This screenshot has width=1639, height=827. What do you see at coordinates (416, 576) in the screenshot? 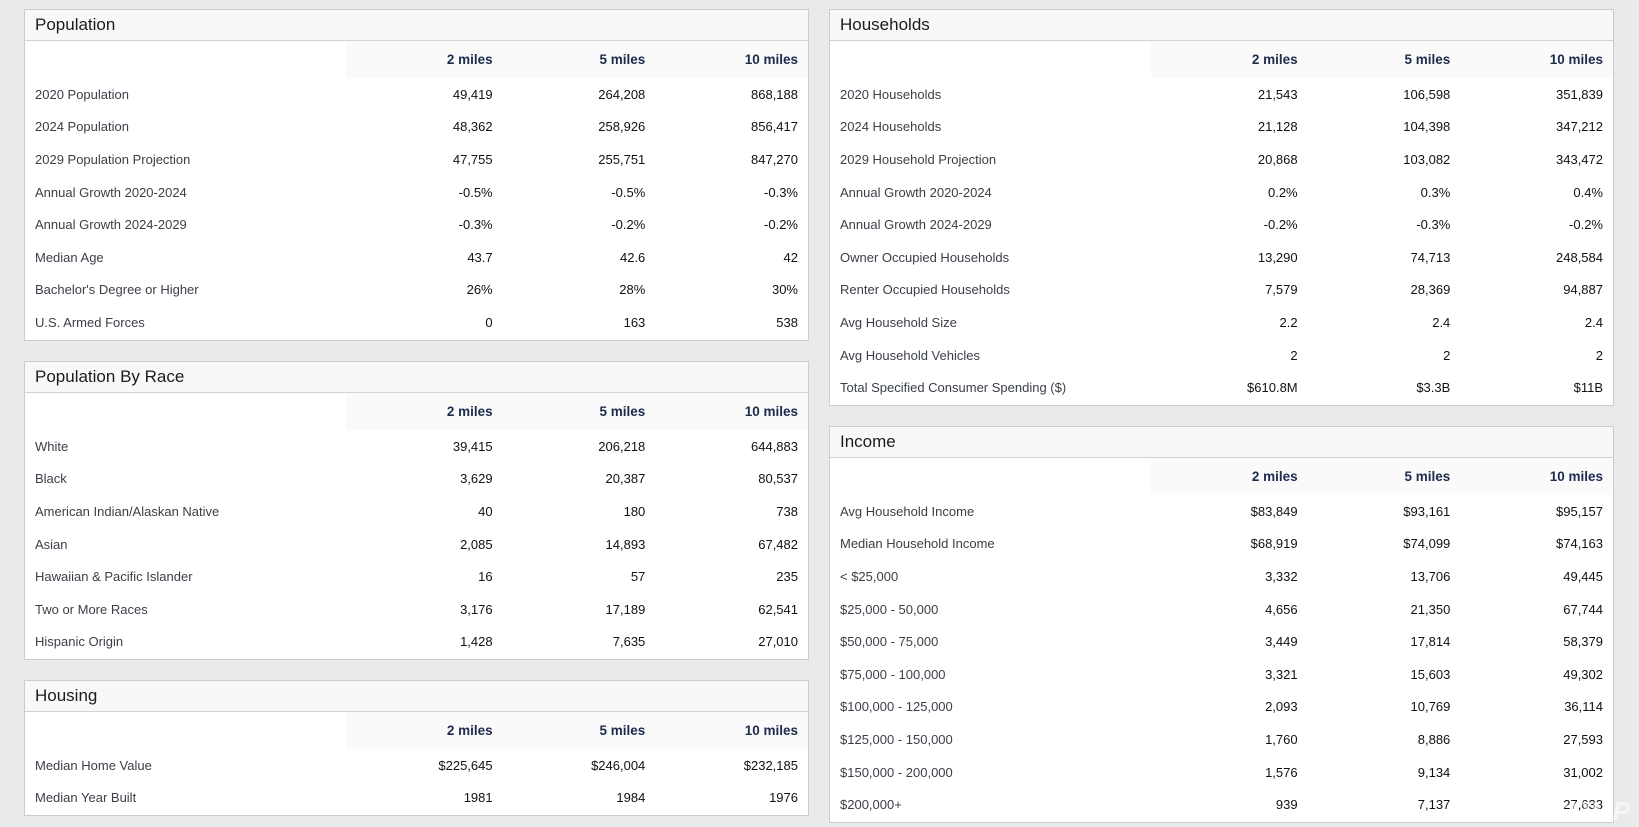
I see `table-row: Hawaiian & Pacific Islander 16 57 235` at bounding box center [416, 576].